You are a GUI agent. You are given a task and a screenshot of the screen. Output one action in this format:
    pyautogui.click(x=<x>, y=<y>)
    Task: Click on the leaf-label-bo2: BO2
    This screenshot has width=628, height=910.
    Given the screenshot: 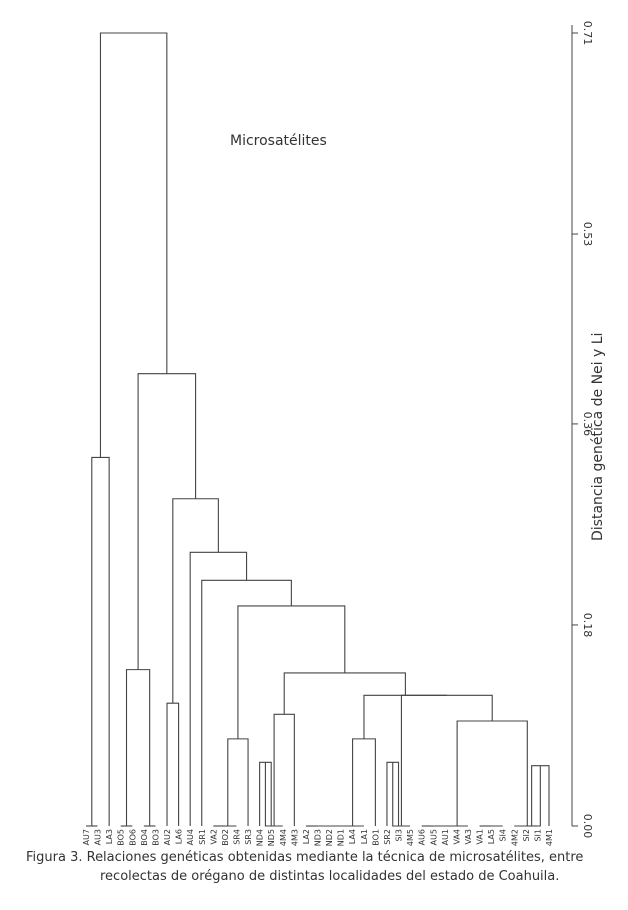 What is the action you would take?
    pyautogui.click(x=225, y=837)
    